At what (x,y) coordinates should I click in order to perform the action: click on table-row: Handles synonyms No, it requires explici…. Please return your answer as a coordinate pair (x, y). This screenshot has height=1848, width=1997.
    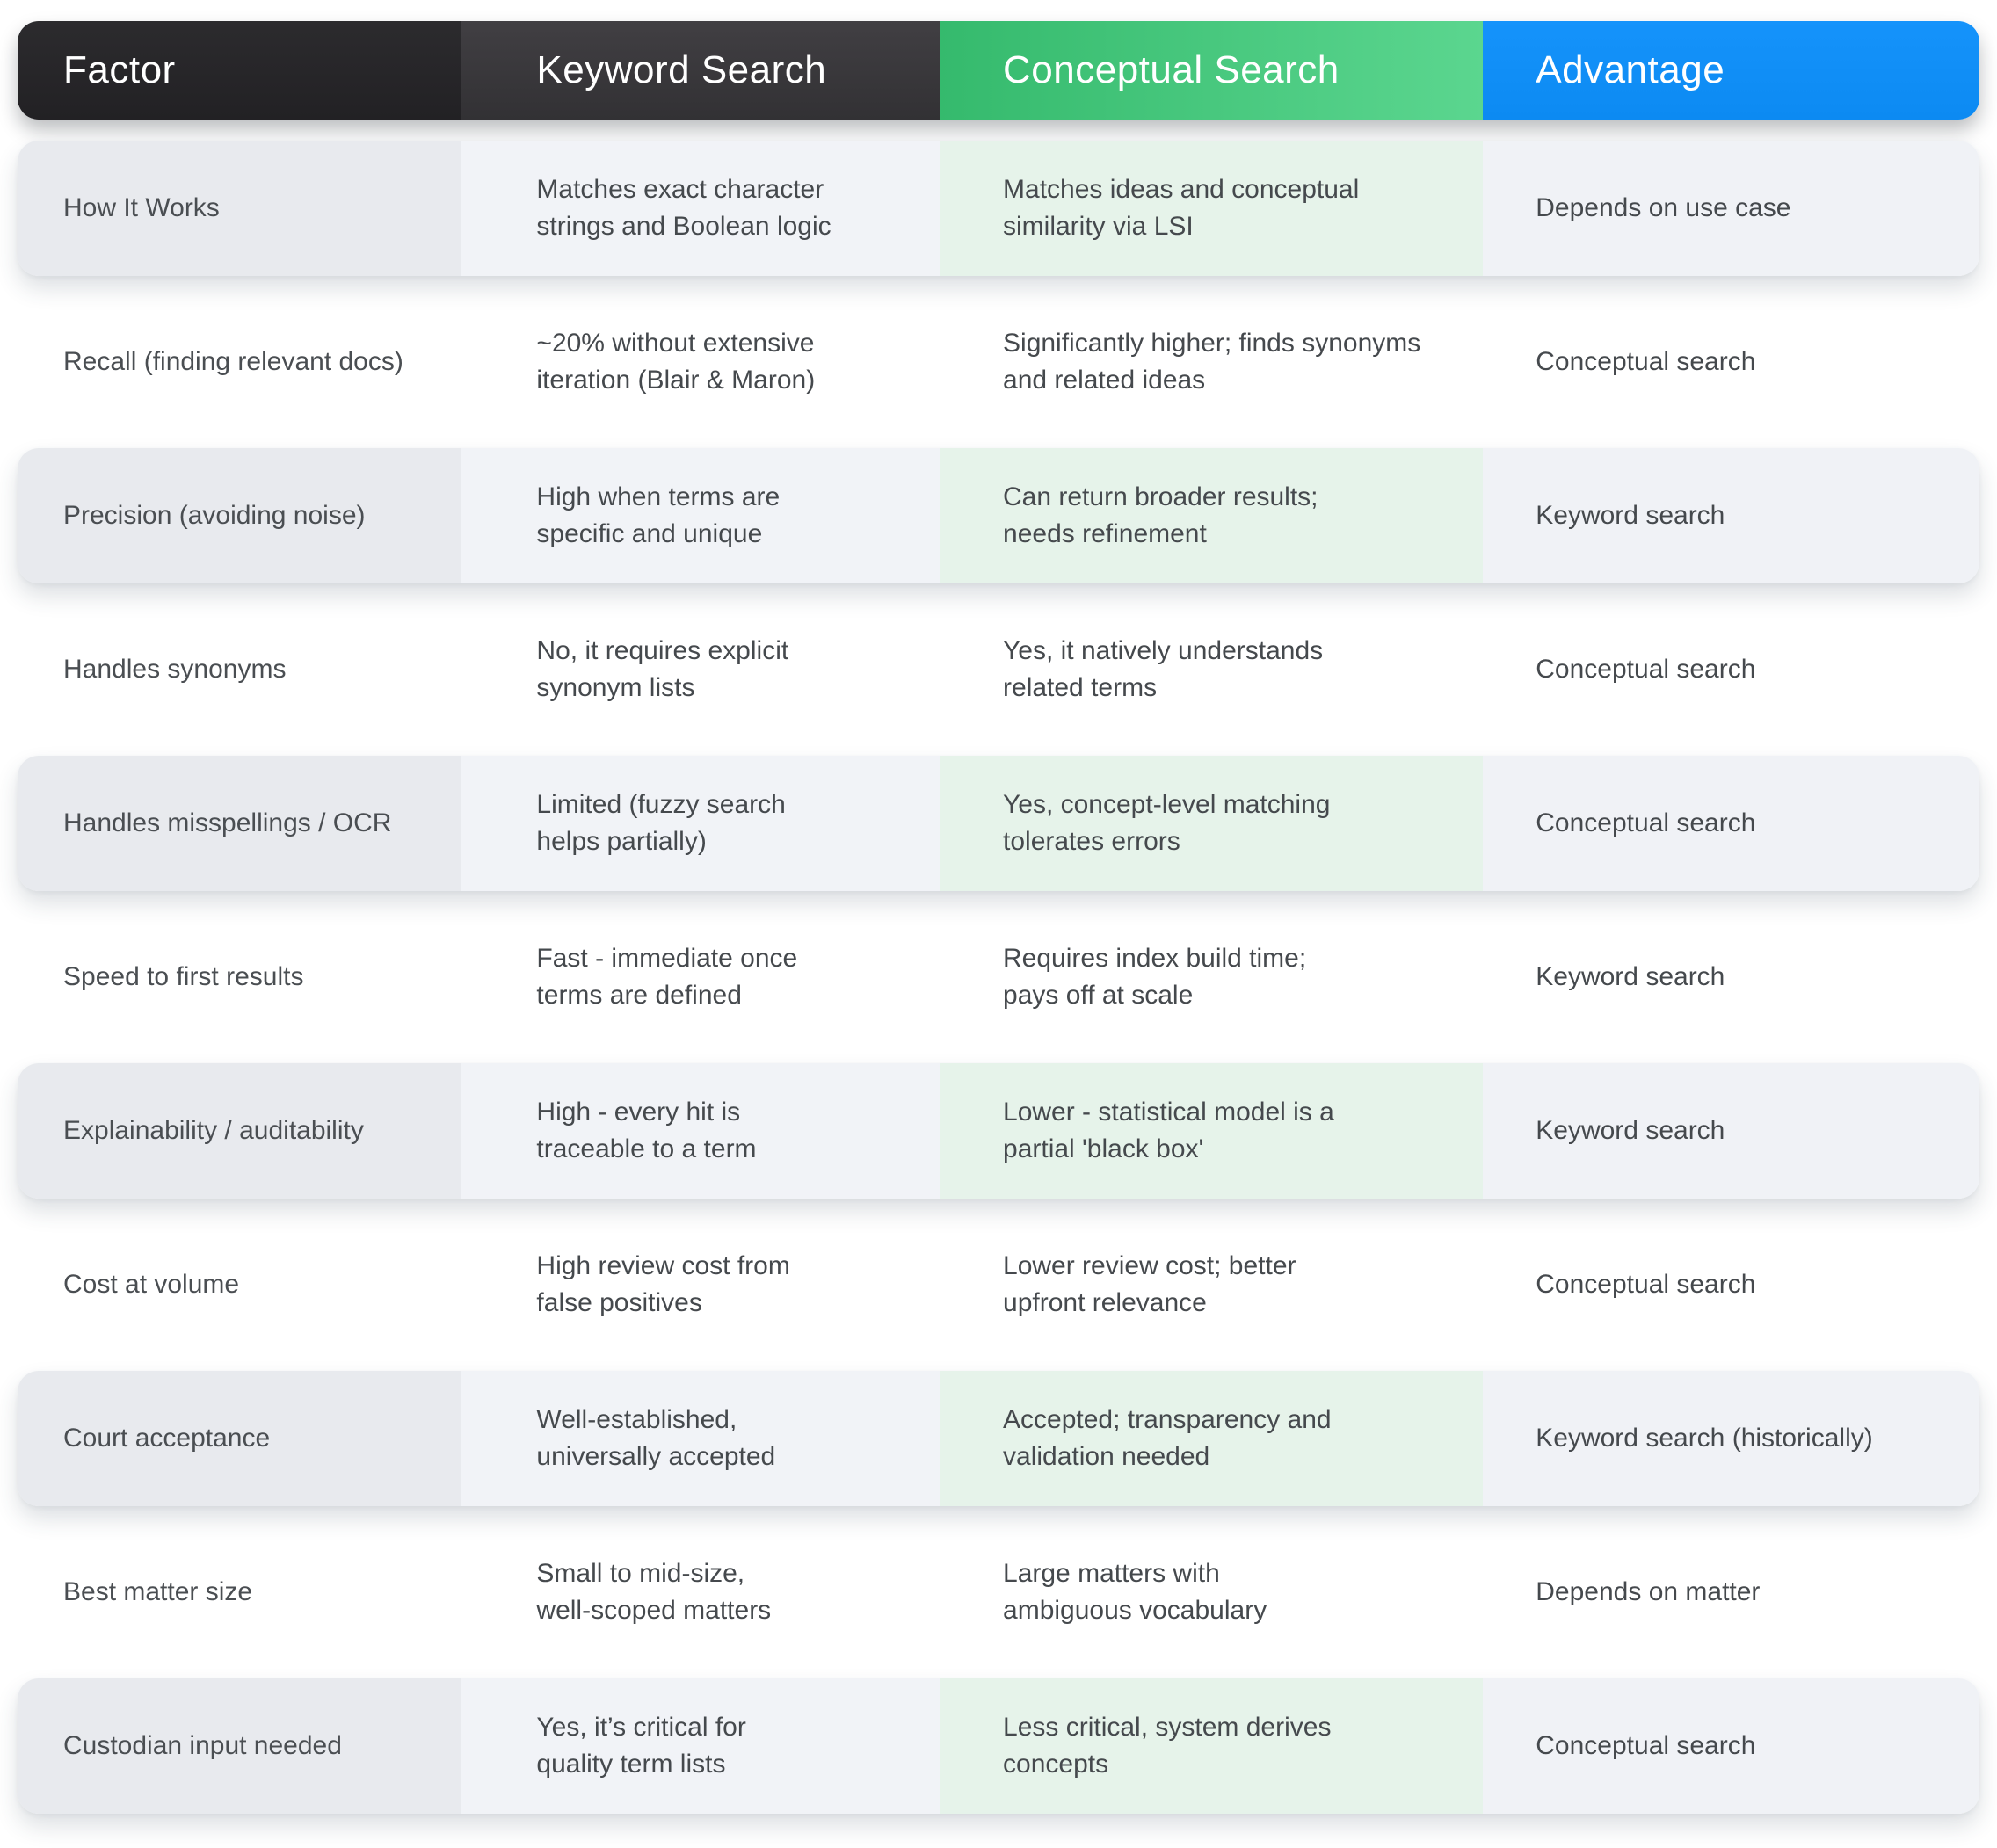
    Looking at the image, I should click on (998, 669).